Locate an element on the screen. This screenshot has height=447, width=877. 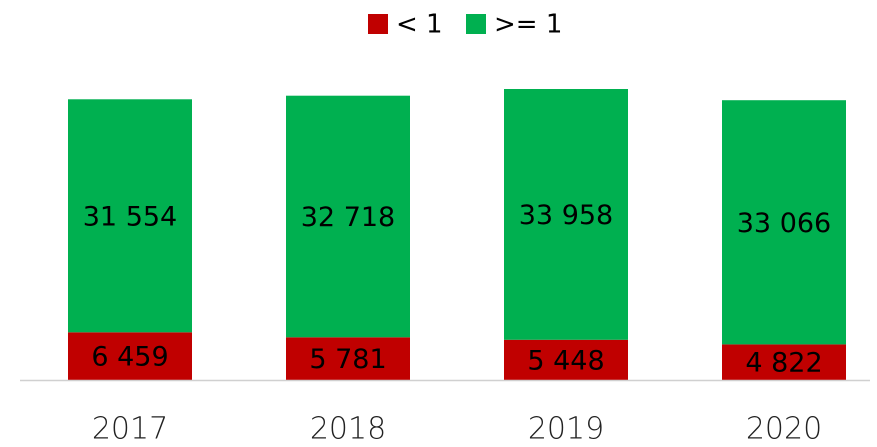
legend-label: >= 1 is located at coordinates (528, 25).